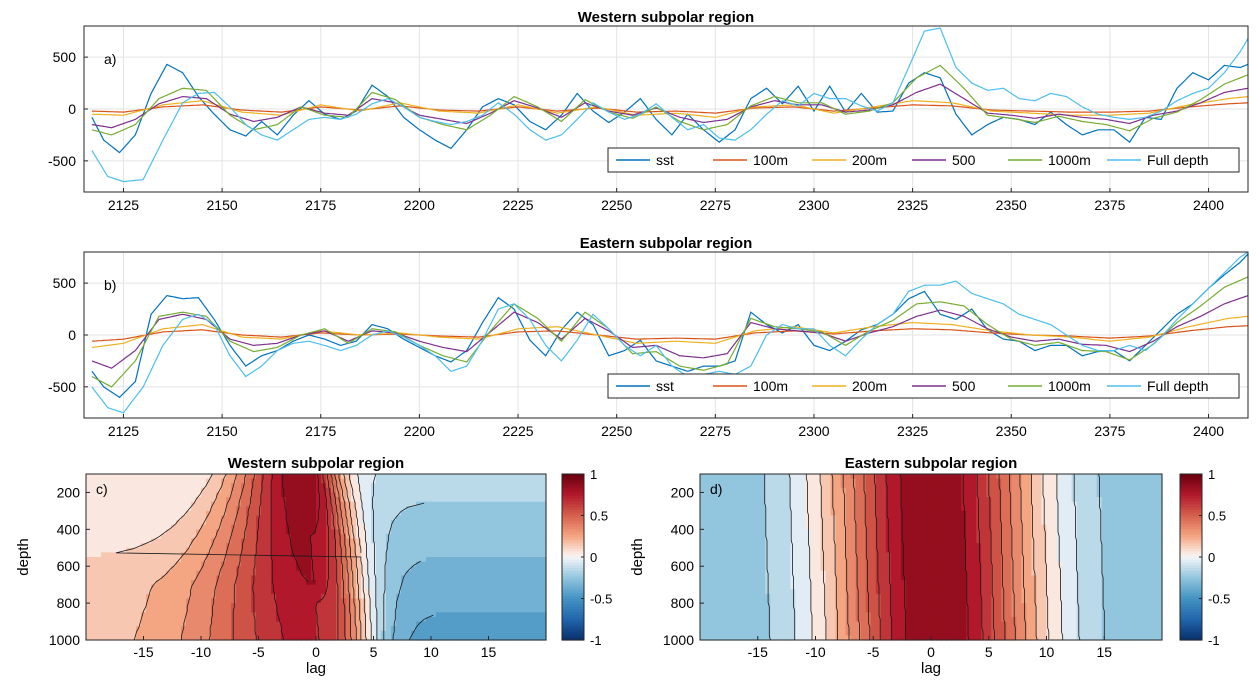 This screenshot has height=687, width=1256. What do you see at coordinates (931, 557) in the screenshot?
I see `contour-fill` at bounding box center [931, 557].